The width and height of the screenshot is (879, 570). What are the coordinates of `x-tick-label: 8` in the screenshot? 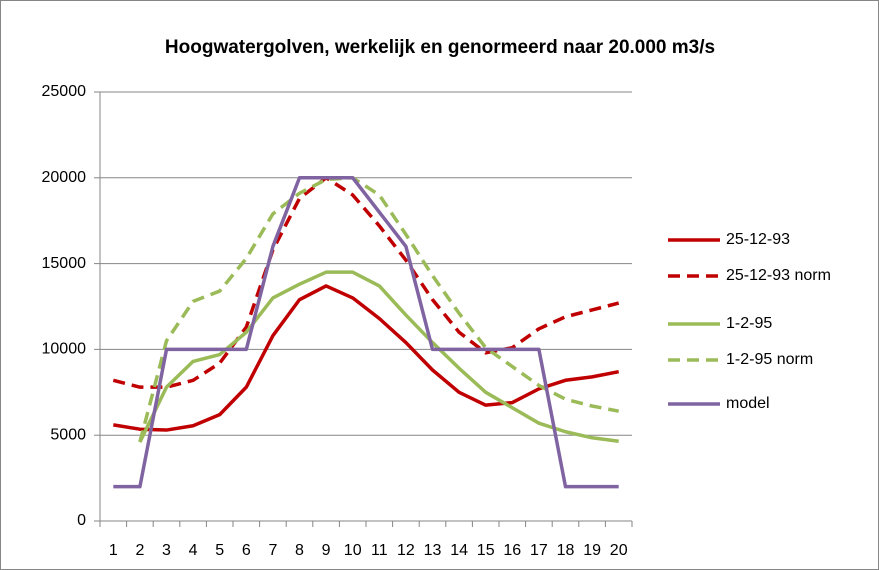 It's located at (299, 550).